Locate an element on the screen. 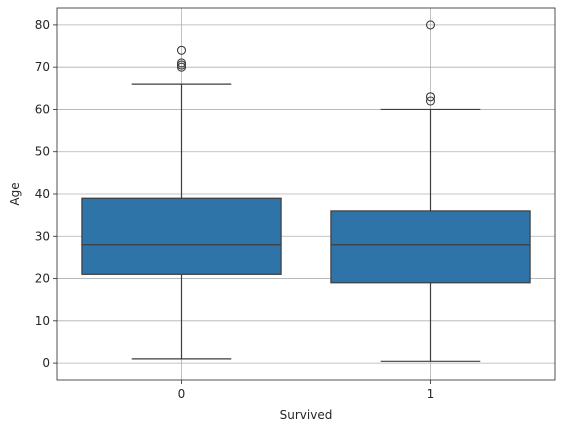 This screenshot has height=437, width=562. y-tick-label: 20 is located at coordinates (42, 279).